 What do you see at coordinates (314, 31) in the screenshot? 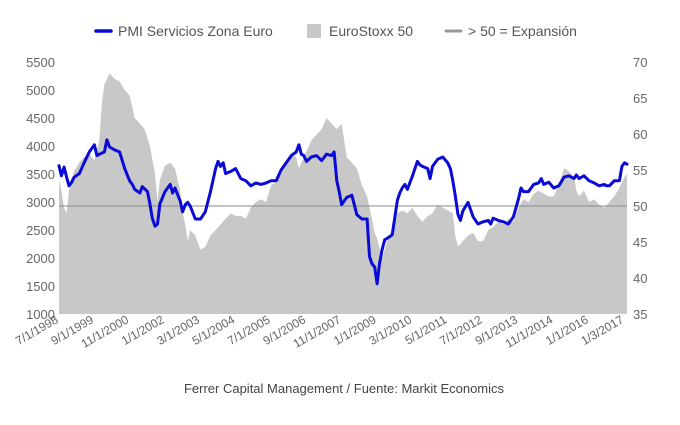
I see `legend-swatch-stoxx` at bounding box center [314, 31].